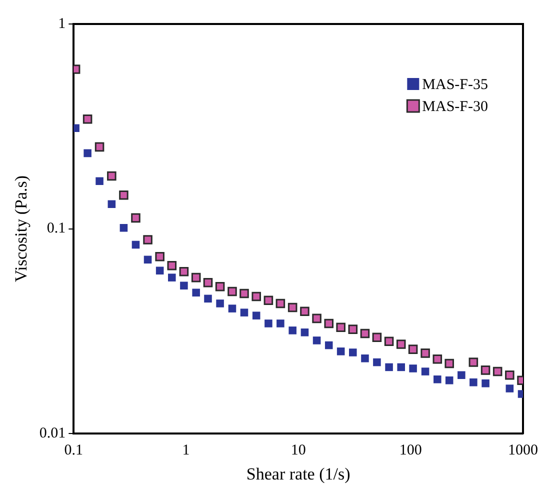  Describe the element at coordinates (186, 450) in the screenshot. I see `x-tick-label: 1` at that location.